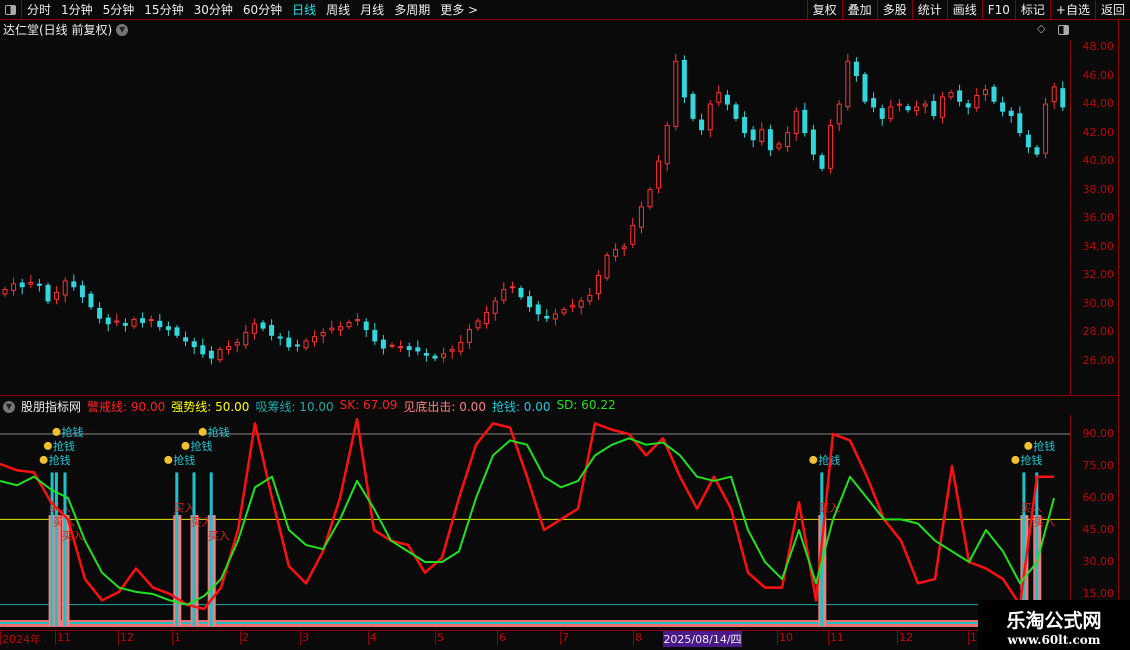 This screenshot has width=1130, height=650. Describe the element at coordinates (262, 10) in the screenshot. I see `period-tab: 60分钟` at that location.